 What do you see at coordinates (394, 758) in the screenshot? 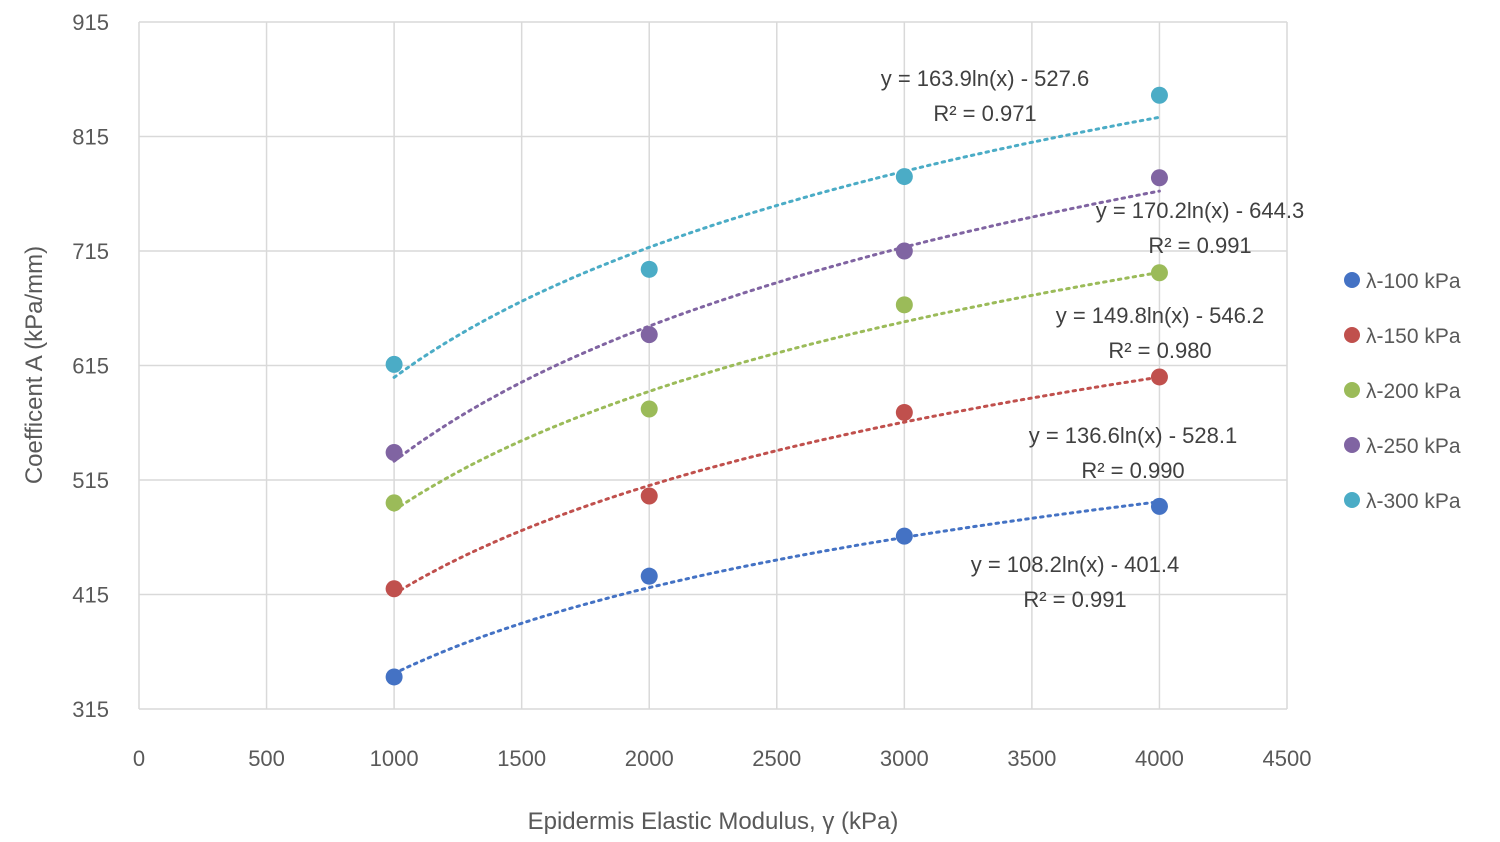
I see `x-tick-label: 1000` at bounding box center [394, 758].